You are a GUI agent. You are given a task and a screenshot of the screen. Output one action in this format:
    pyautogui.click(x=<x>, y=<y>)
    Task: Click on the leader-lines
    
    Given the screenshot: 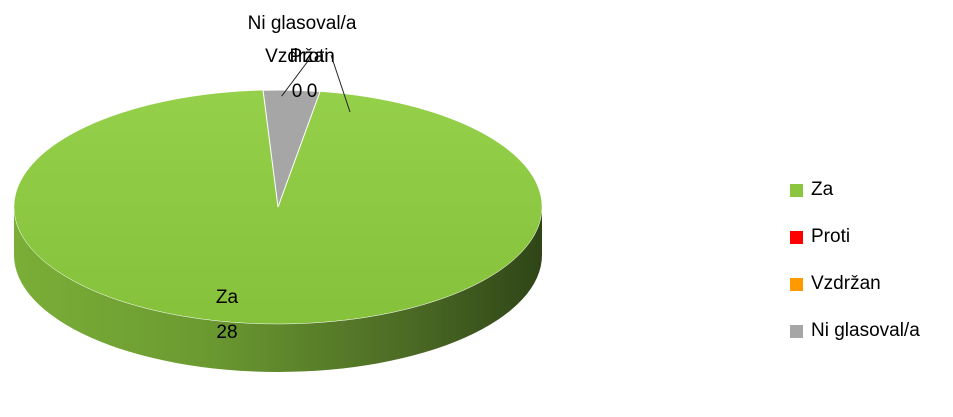 What is the action you would take?
    pyautogui.click(x=316, y=83)
    